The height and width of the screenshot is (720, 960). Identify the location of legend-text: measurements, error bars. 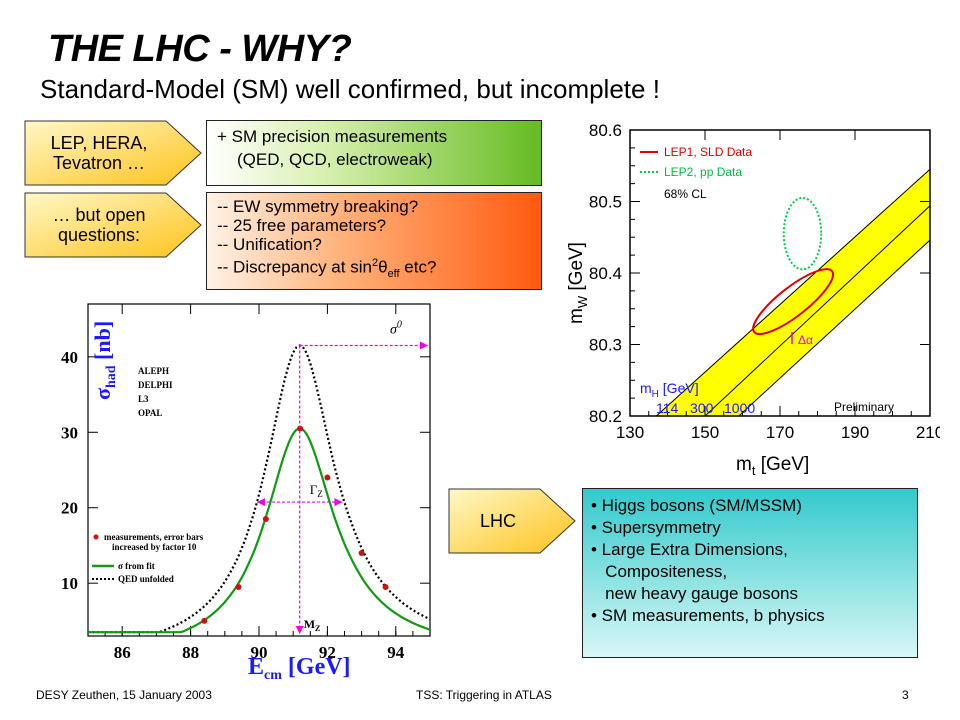
(154, 537).